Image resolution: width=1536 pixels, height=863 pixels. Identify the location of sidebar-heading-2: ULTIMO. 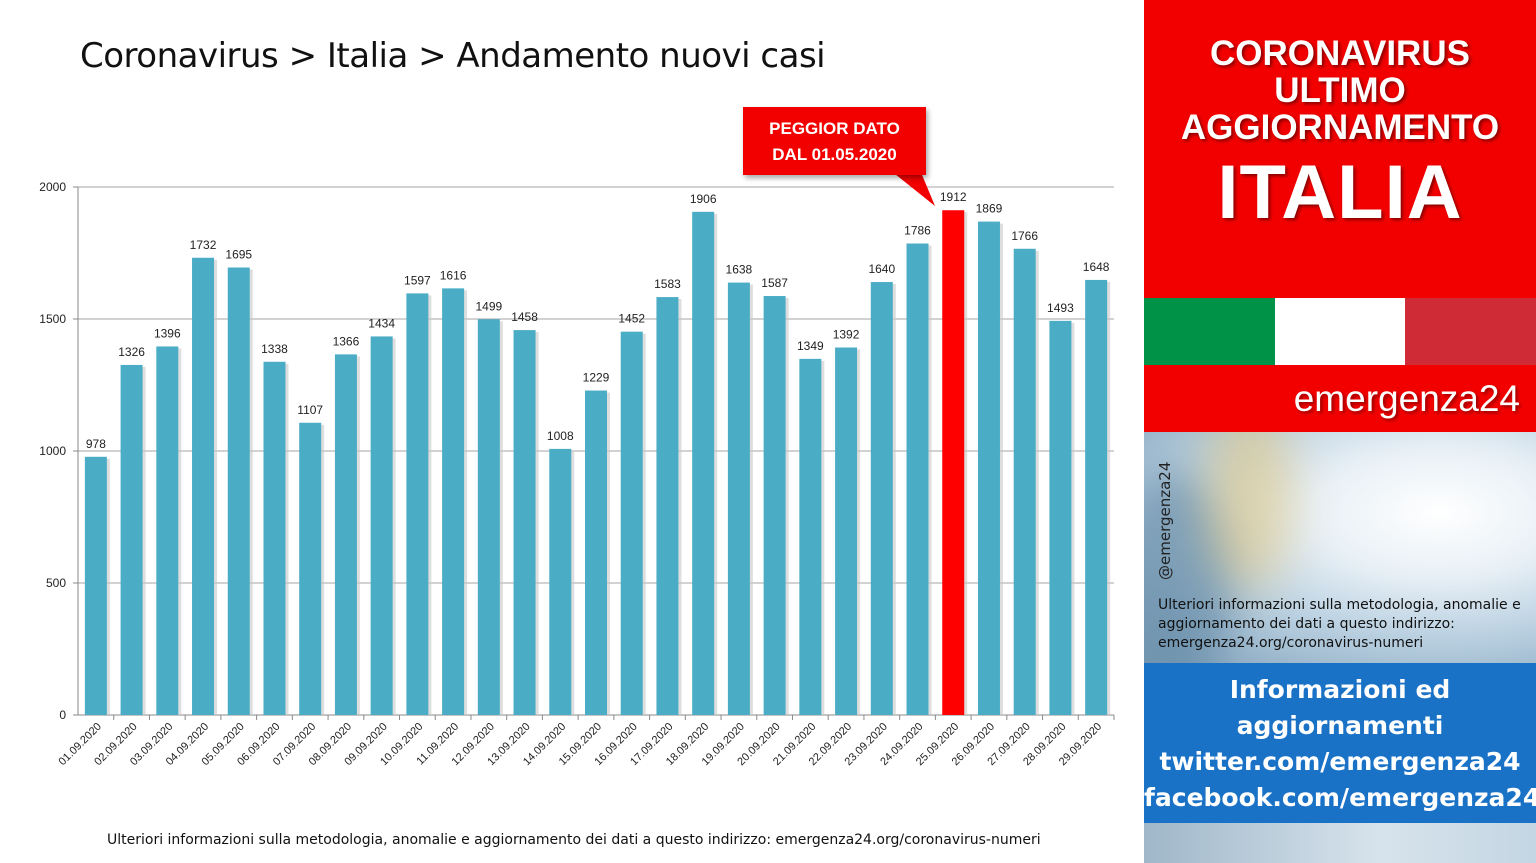
(1340, 90).